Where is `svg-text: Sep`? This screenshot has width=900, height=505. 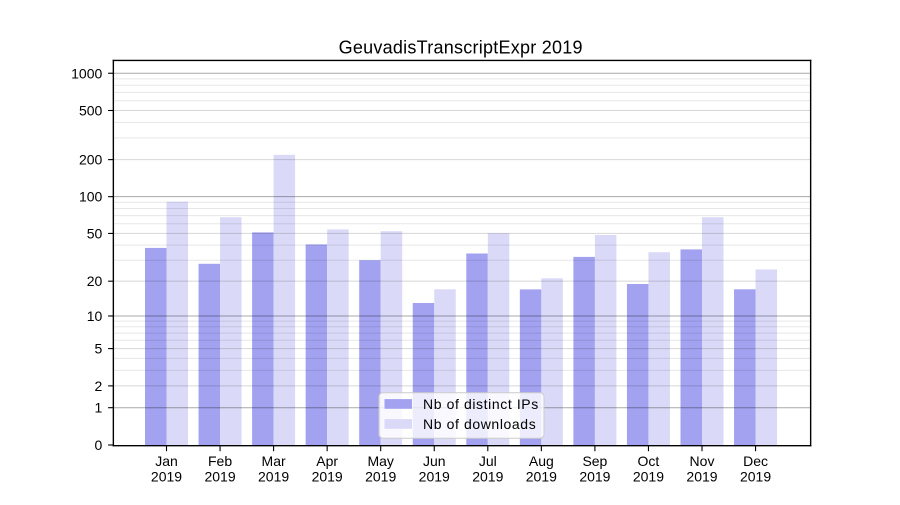
svg-text: Sep is located at coordinates (594, 461).